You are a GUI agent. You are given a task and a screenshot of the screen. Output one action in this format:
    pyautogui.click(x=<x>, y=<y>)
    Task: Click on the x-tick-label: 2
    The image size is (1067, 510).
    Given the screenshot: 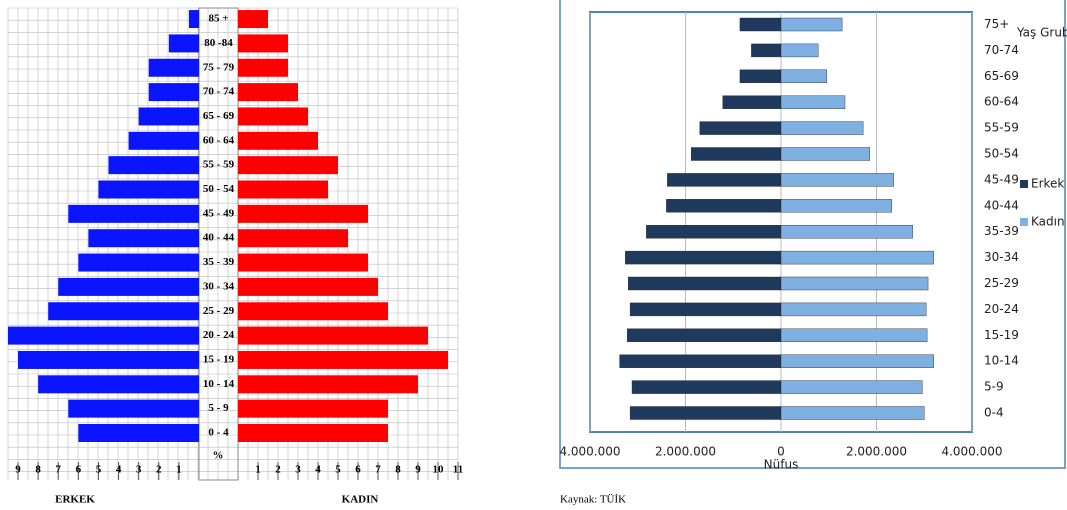 What is the action you would take?
    pyautogui.click(x=278, y=470)
    